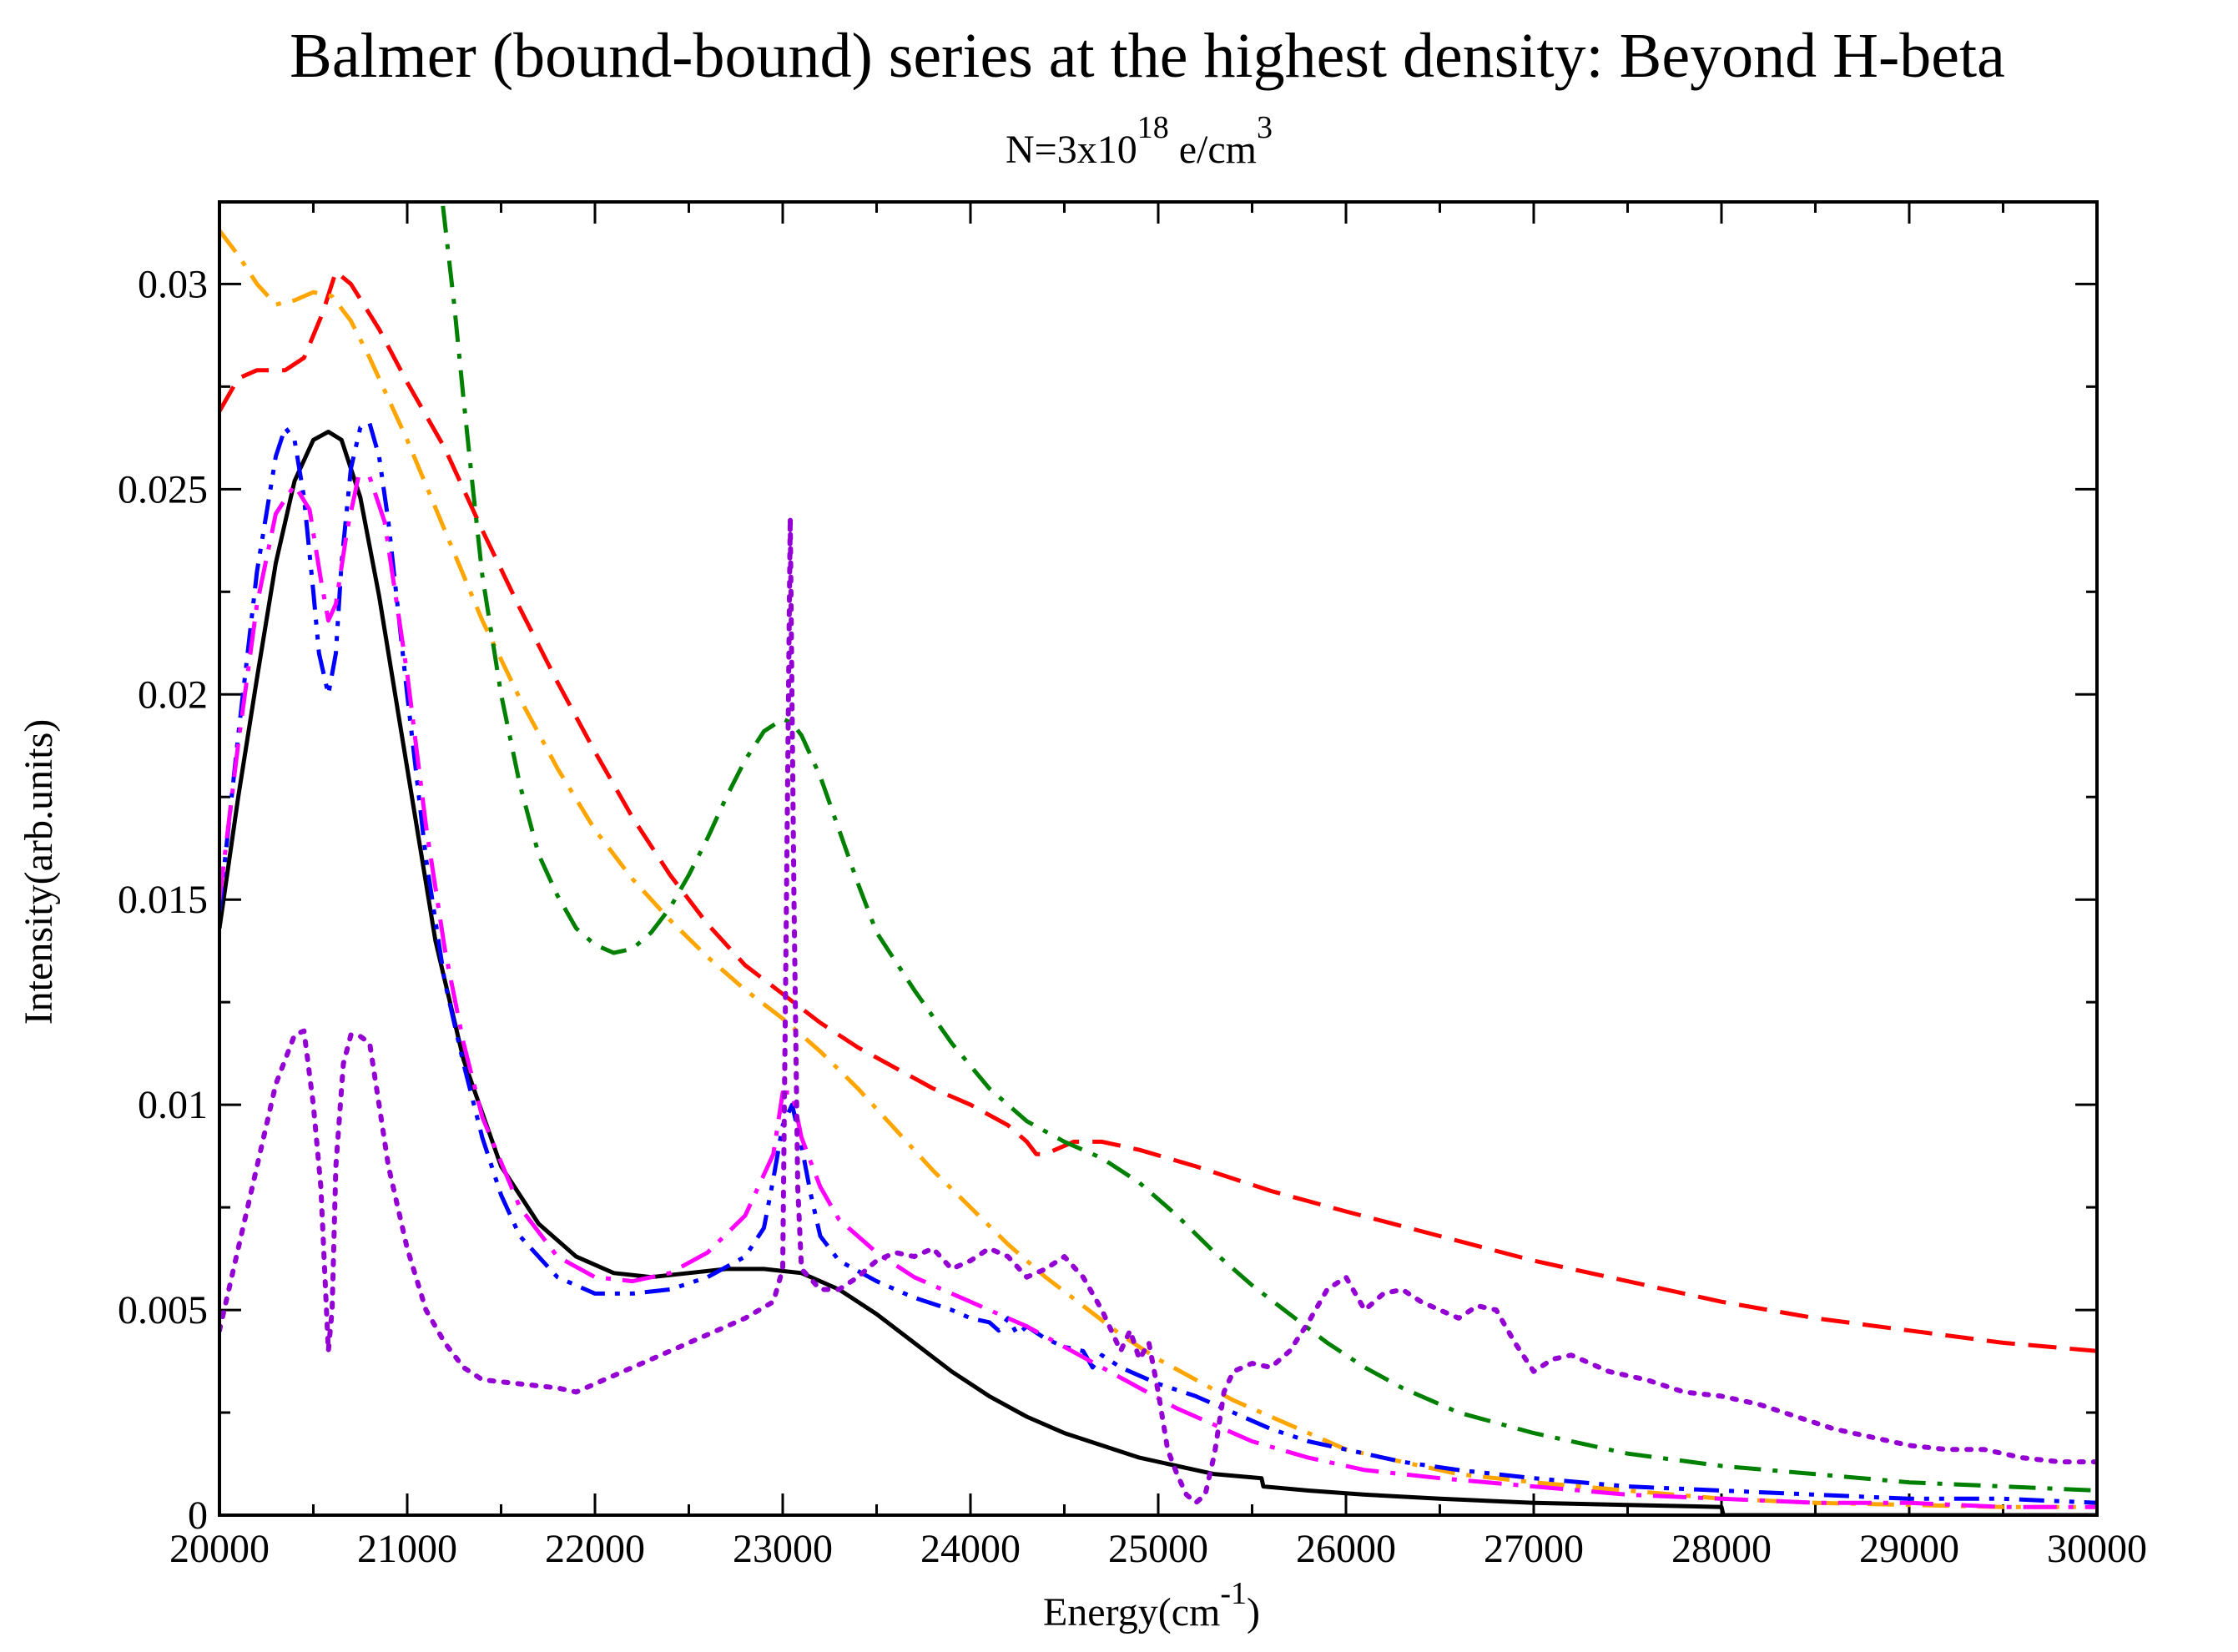  I want to click on x-tick-label: 25000, so click(1158, 1549).